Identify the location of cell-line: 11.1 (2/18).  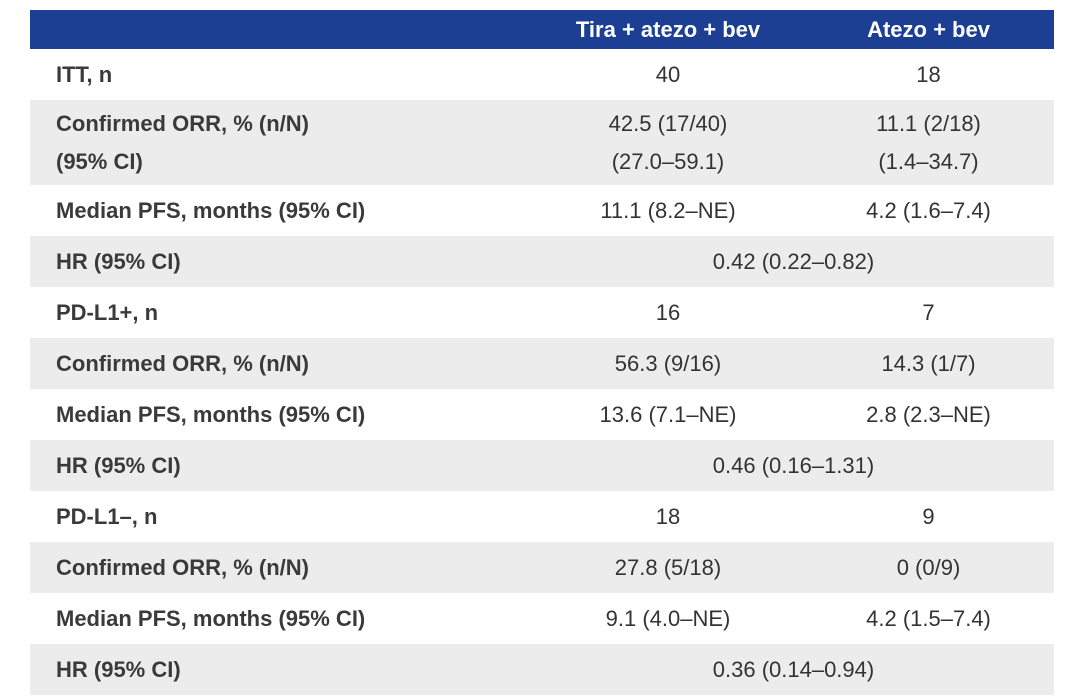
(928, 123).